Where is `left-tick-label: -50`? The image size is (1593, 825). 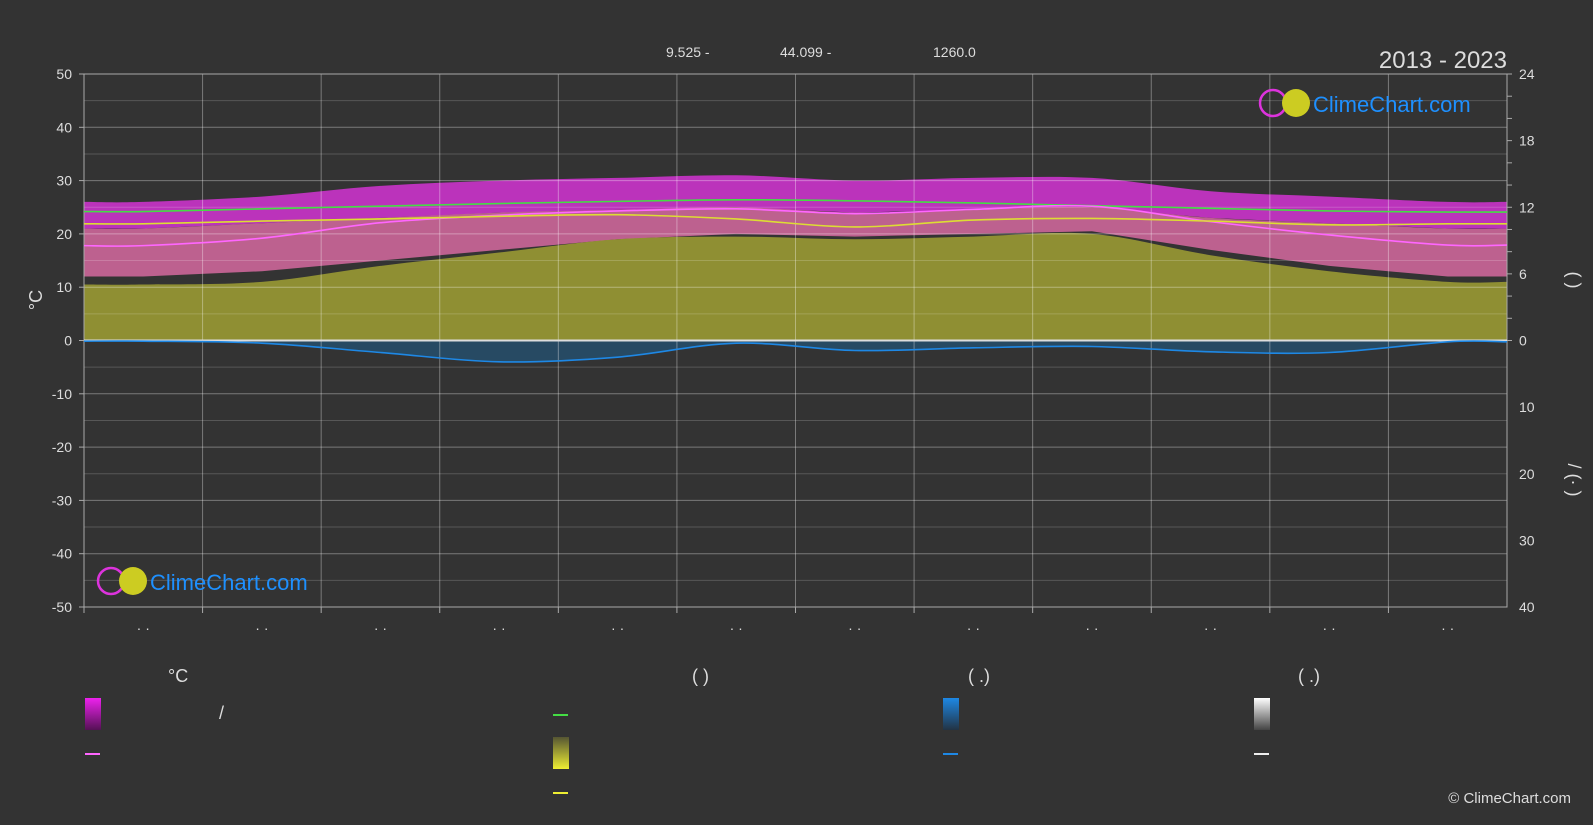 left-tick-label: -50 is located at coordinates (62, 607).